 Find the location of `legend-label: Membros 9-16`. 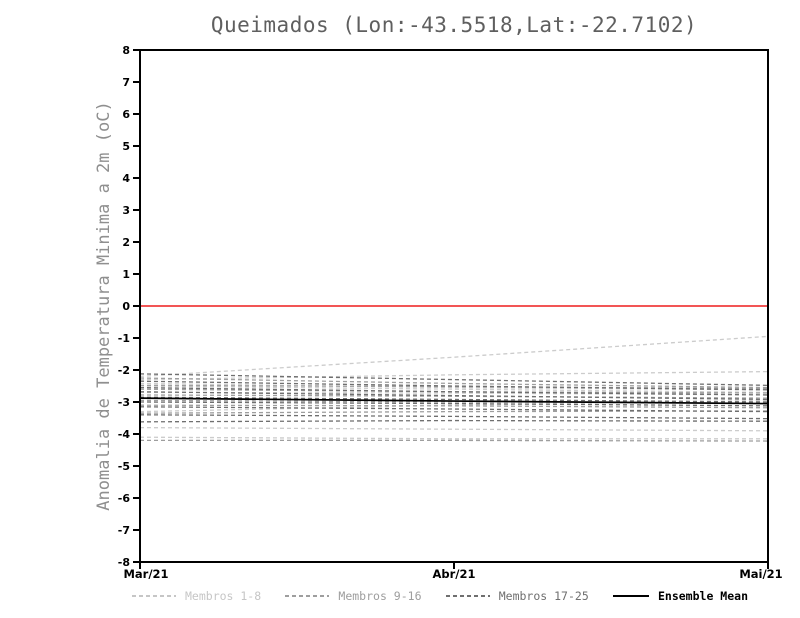

legend-label: Membros 9-16 is located at coordinates (380, 596).